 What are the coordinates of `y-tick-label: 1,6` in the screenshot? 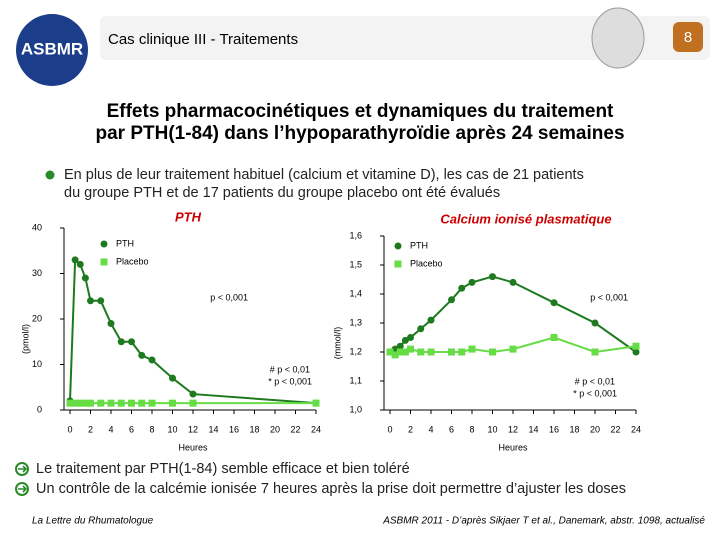 It's located at (355, 235).